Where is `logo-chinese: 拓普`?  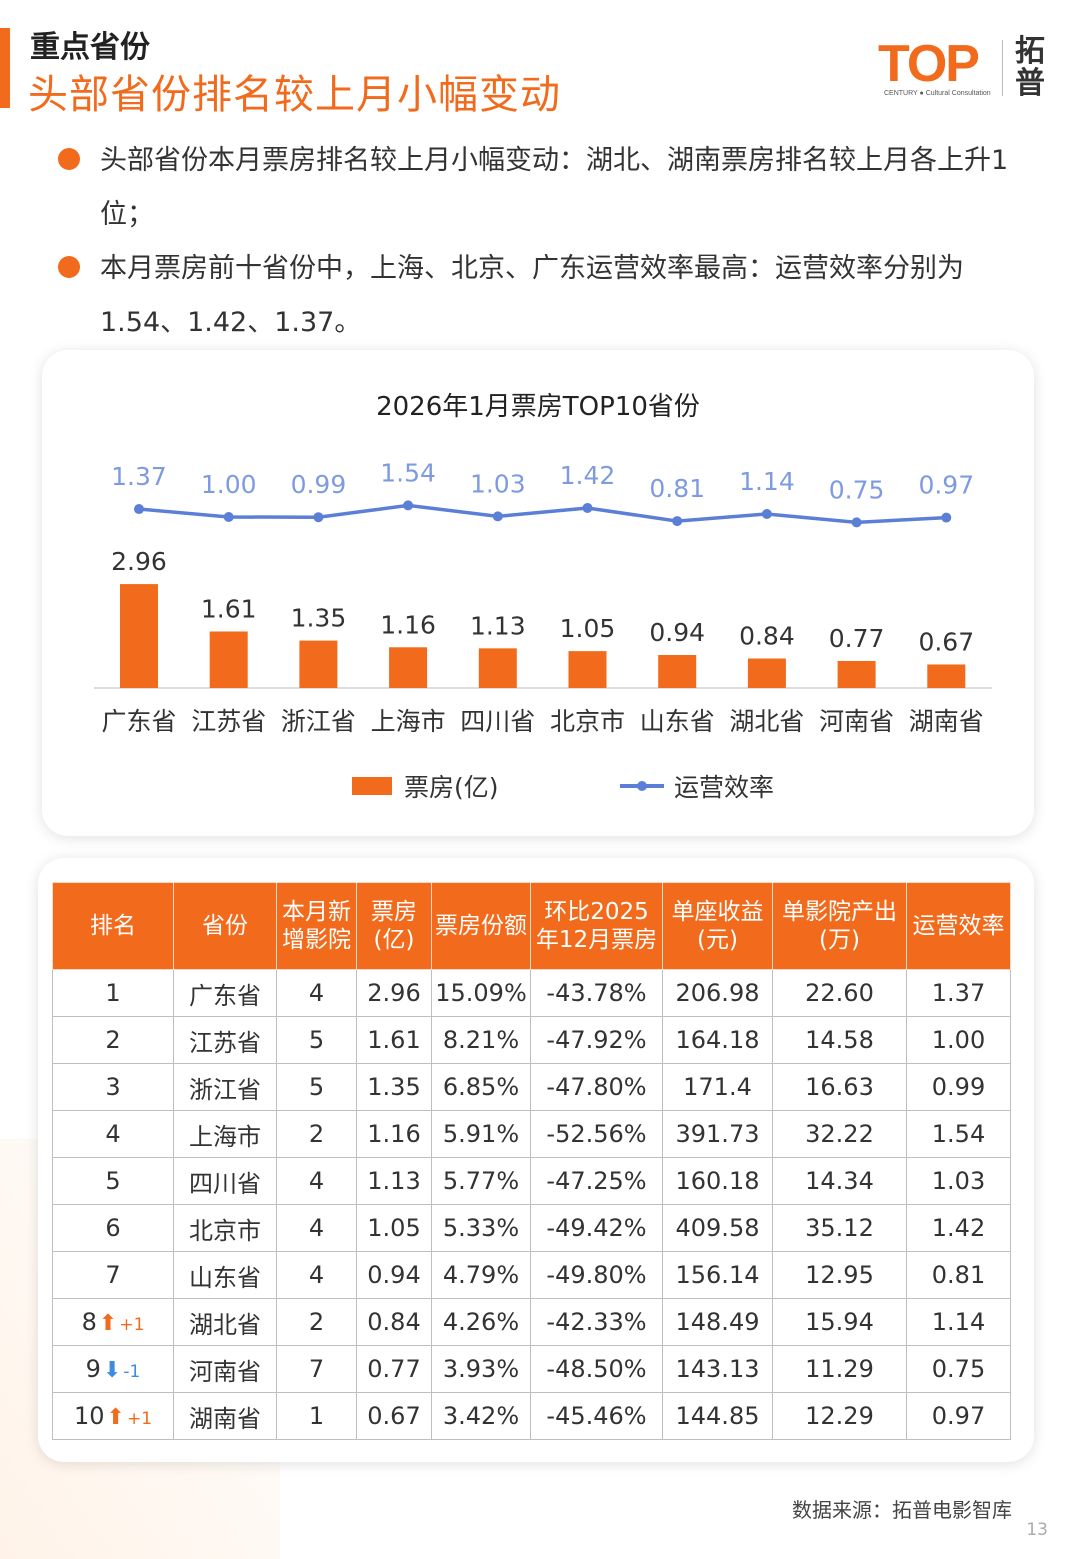
logo-chinese: 拓普 is located at coordinates (1030, 67).